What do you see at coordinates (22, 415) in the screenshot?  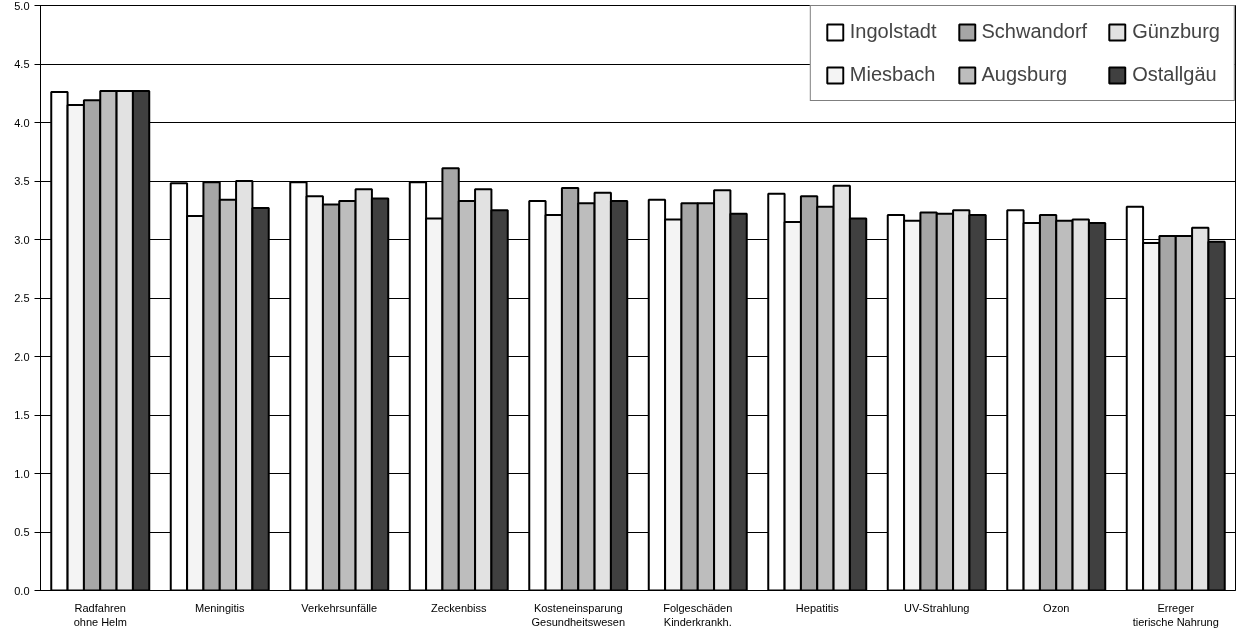 I see `y-tick-label: 1.5` at bounding box center [22, 415].